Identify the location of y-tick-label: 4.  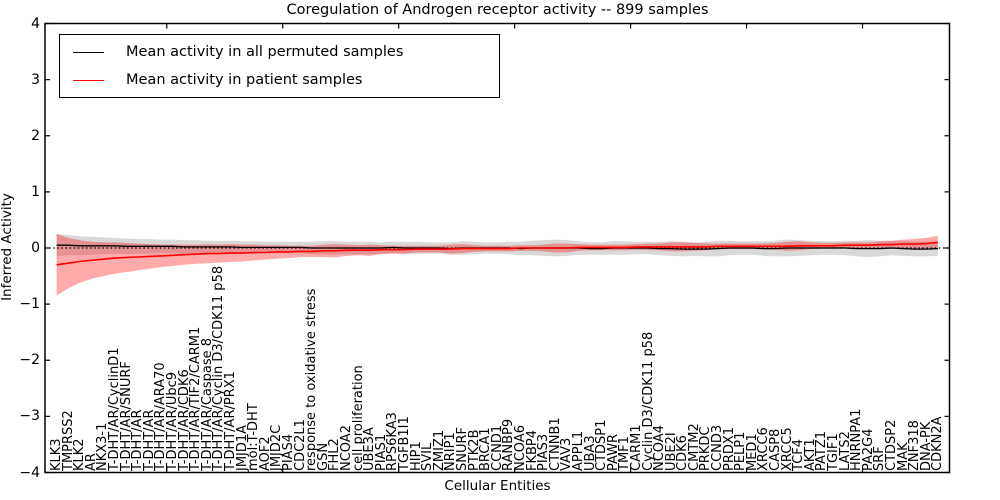
(35, 23).